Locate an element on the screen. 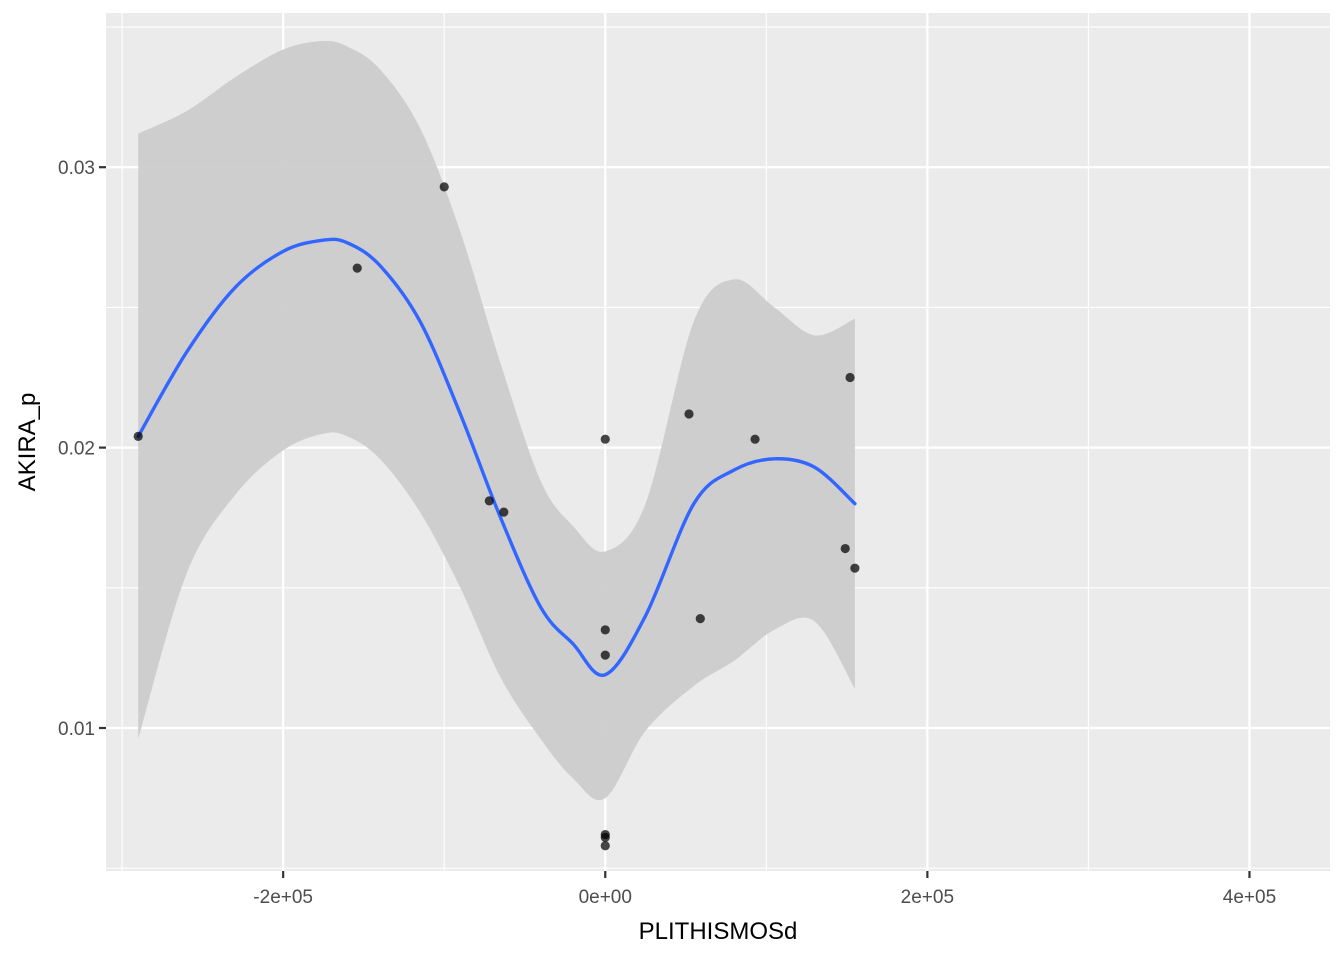 The image size is (1344, 960). y-tick-label: 0.01 is located at coordinates (76, 729).